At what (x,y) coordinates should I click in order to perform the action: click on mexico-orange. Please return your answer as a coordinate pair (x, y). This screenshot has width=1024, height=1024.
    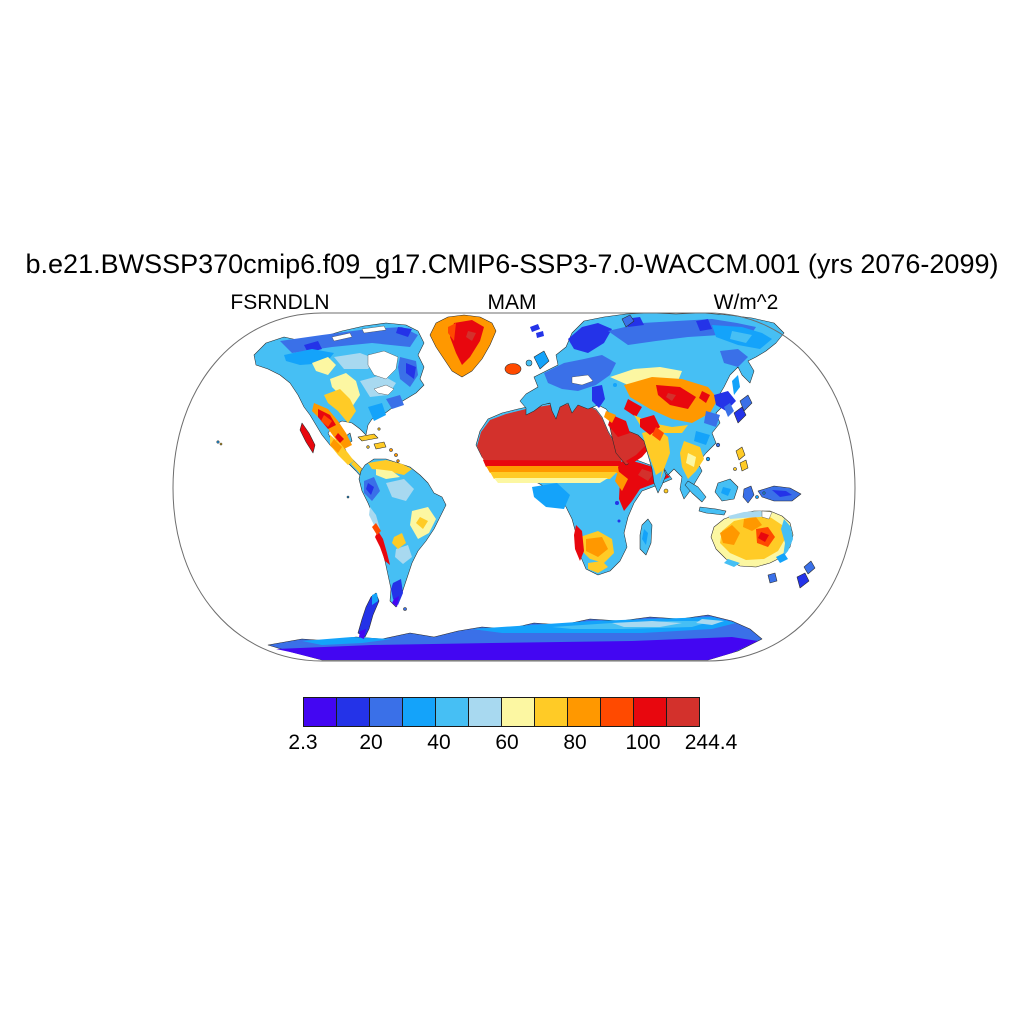
    Looking at the image, I should click on (336, 446).